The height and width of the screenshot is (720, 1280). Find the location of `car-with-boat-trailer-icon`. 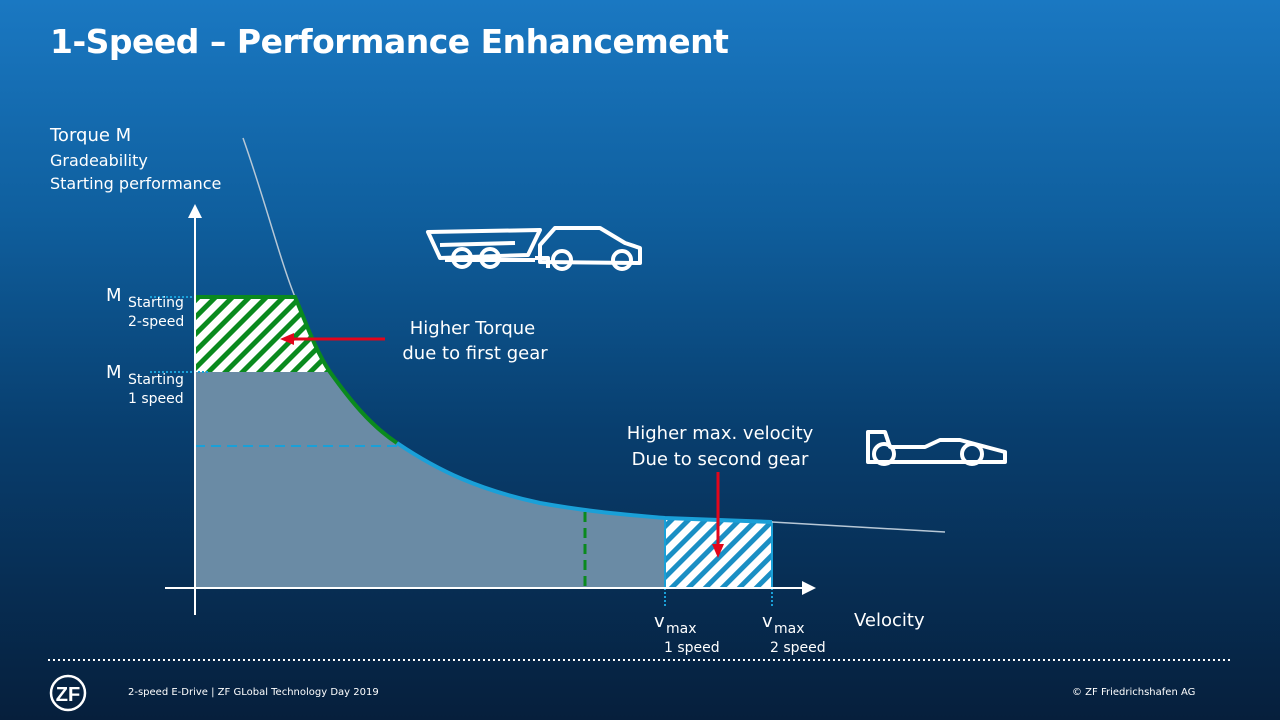

car-with-boat-trailer-icon is located at coordinates (534, 248).